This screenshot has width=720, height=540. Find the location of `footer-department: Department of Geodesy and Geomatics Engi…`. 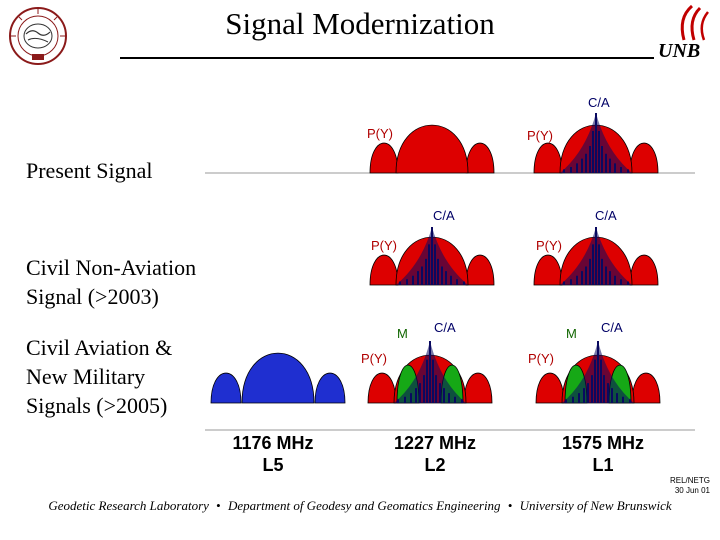

footer-department: Department of Geodesy and Geomatics Engi… is located at coordinates (364, 505).